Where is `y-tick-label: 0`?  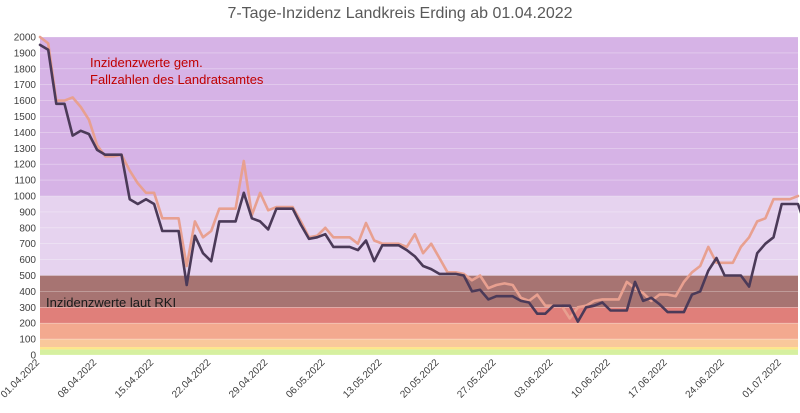
y-tick-label: 0 is located at coordinates (33, 356).